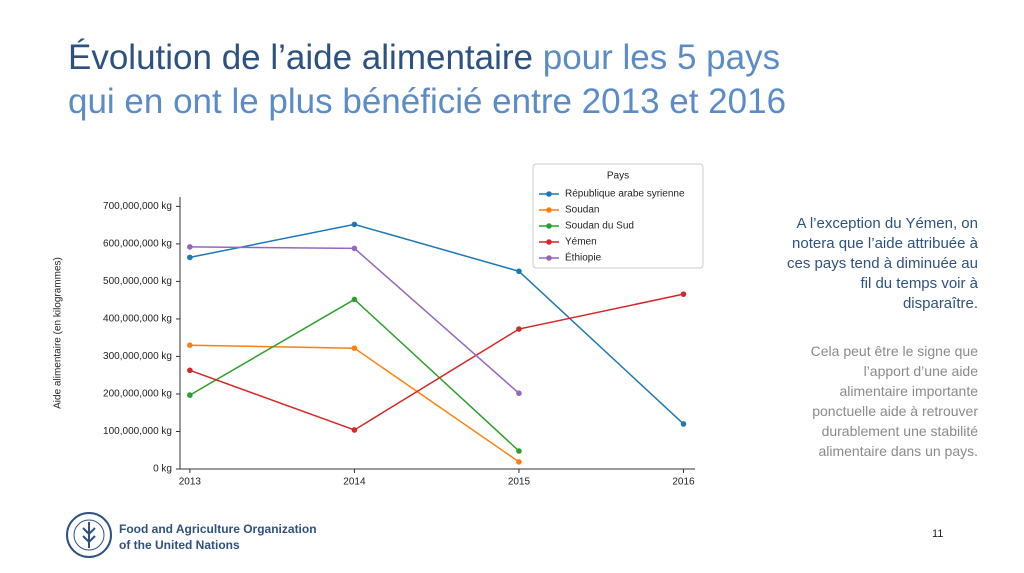  I want to click on x-tick-label: 2015, so click(519, 482).